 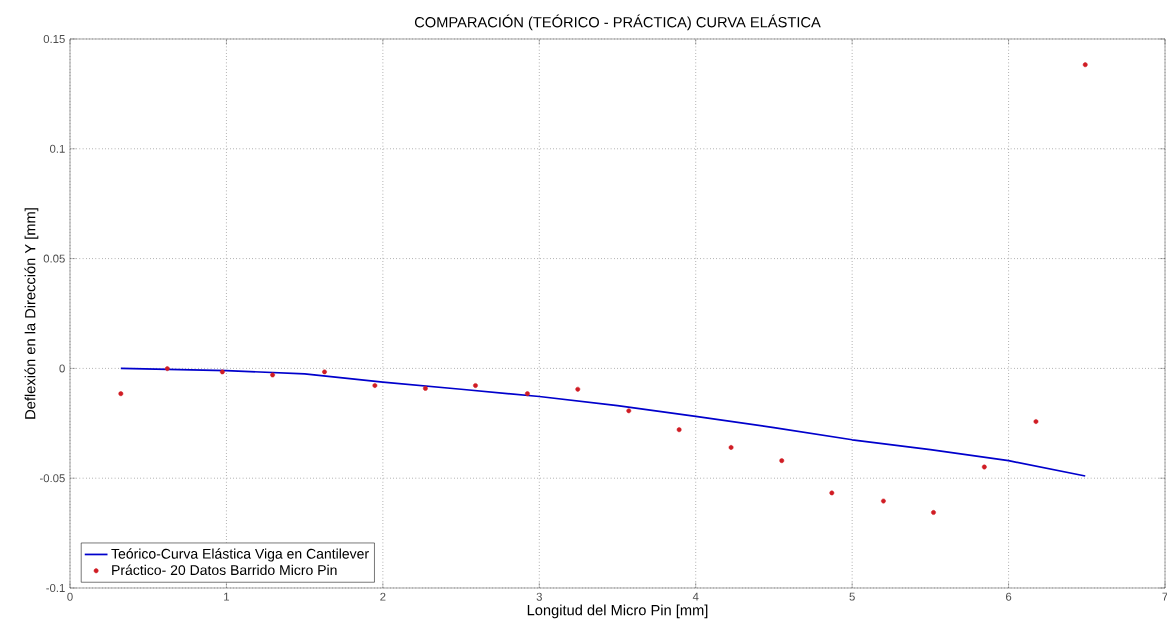 What do you see at coordinates (70, 596) in the screenshot?
I see `x-tick-label: 0` at bounding box center [70, 596].